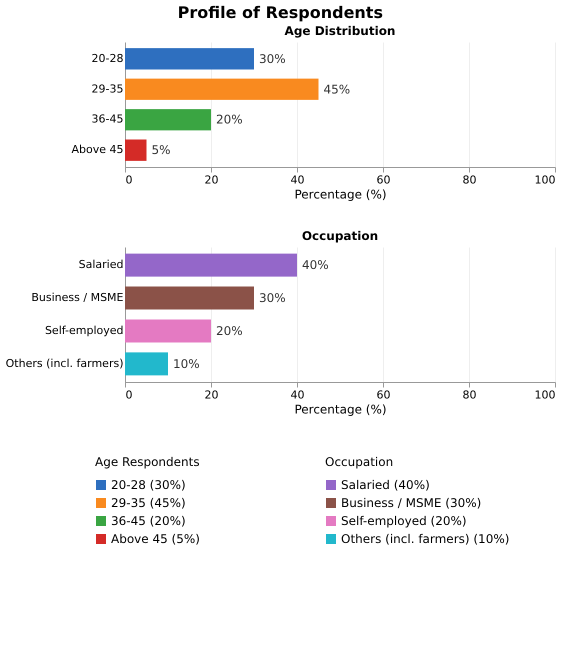 The image size is (582, 651). What do you see at coordinates (186, 363) in the screenshot?
I see `data-label: 10%` at bounding box center [186, 363].